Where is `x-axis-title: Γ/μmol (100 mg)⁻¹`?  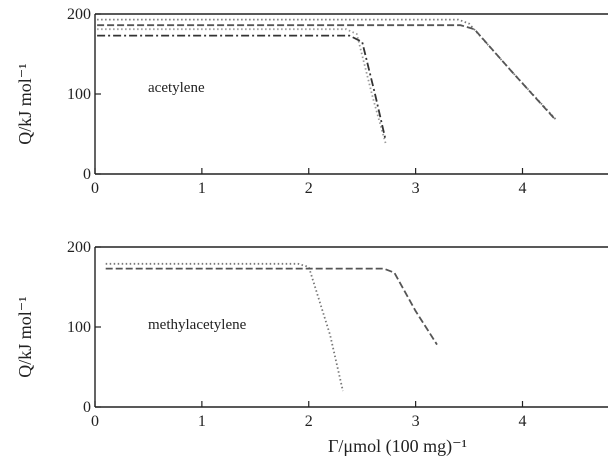
x-axis-title: Γ/μmol (100 mg)⁻¹ is located at coordinates (397, 446).